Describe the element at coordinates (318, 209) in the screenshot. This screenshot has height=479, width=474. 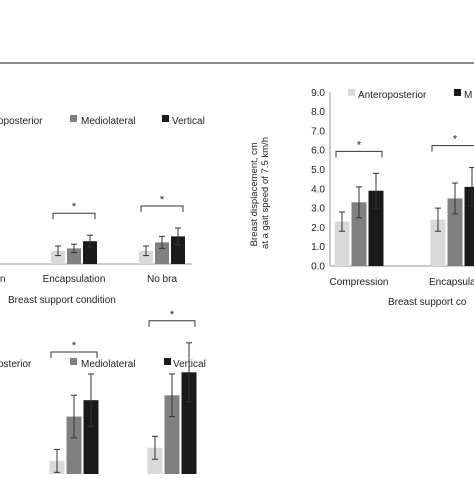
I see `p2-y-tick-label: 3.0` at that location.